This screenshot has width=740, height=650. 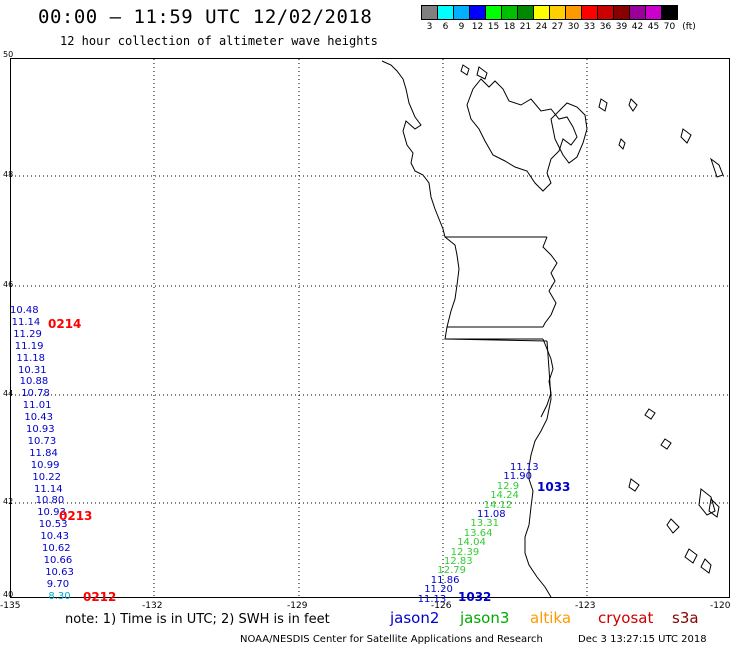 I want to click on swh-value: 12.9, so click(x=508, y=486).